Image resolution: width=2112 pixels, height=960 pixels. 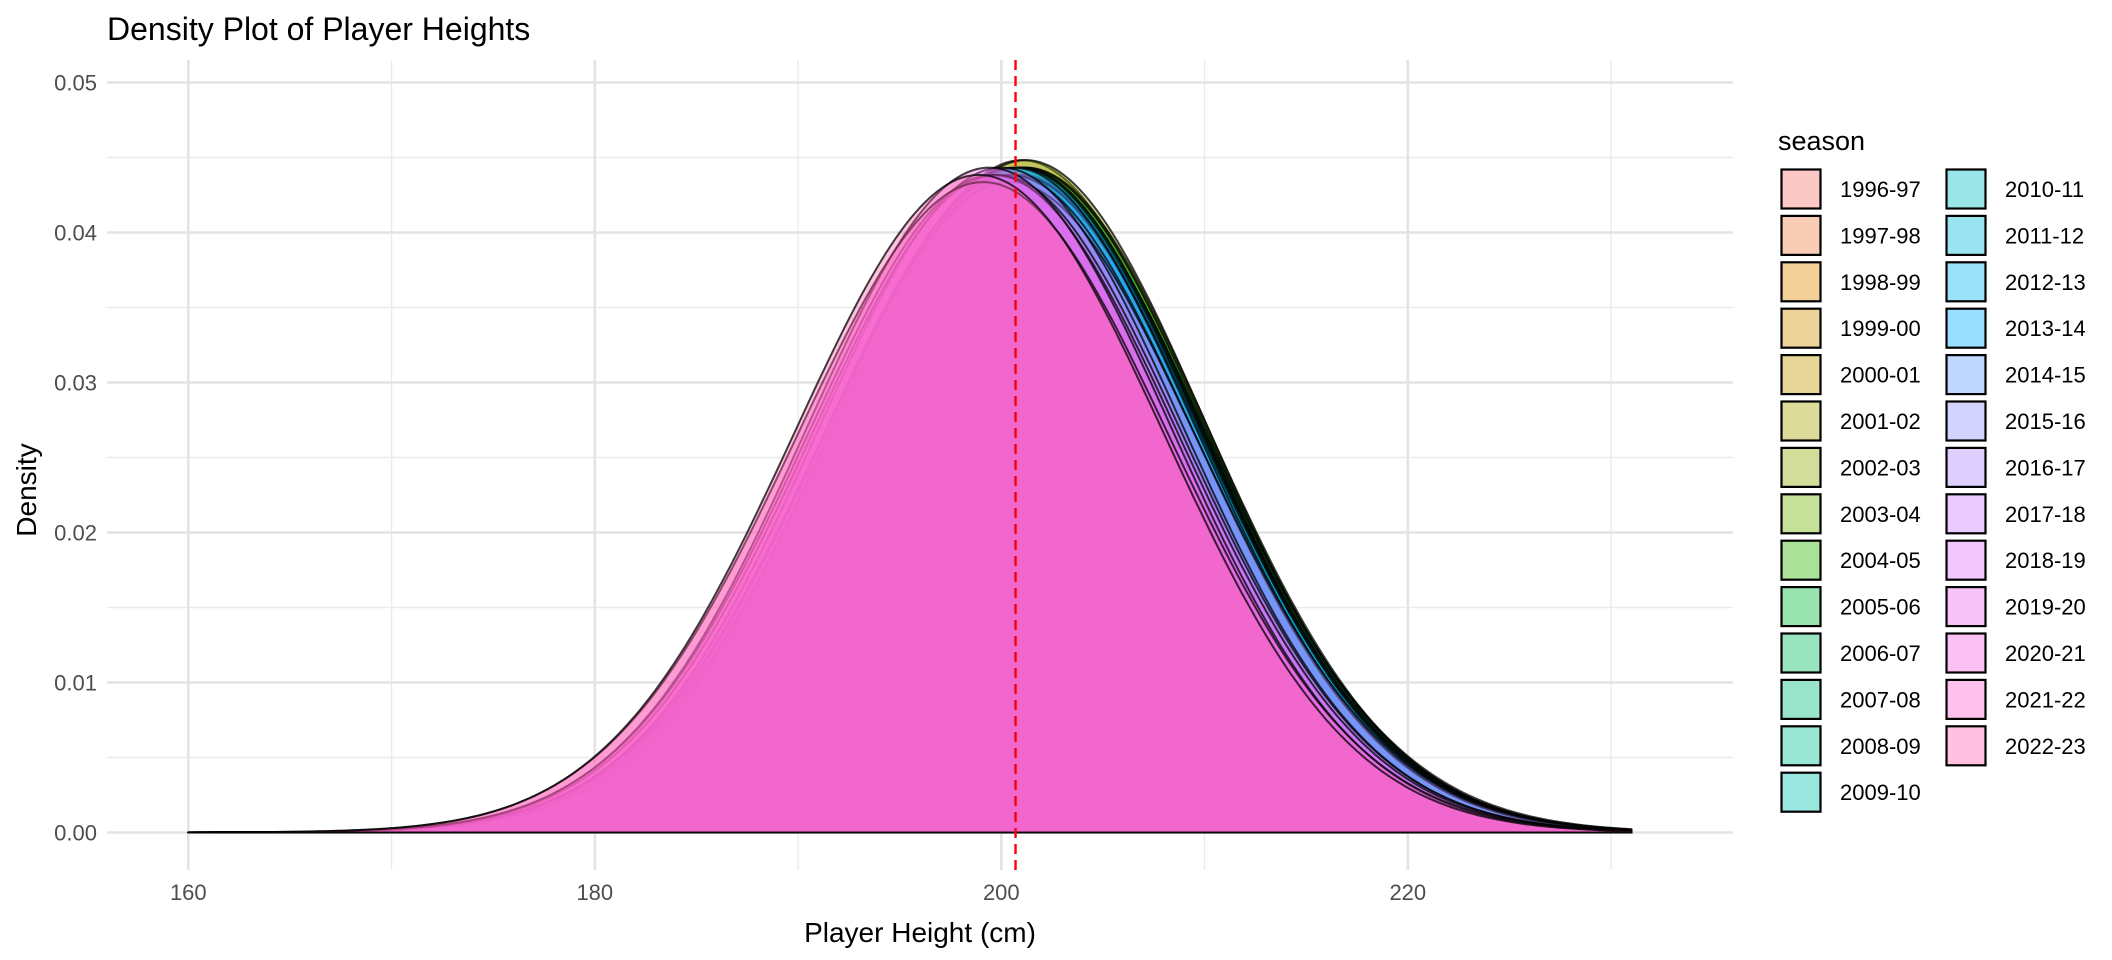 I want to click on y-tick-label: 0.04, so click(x=75, y=233).